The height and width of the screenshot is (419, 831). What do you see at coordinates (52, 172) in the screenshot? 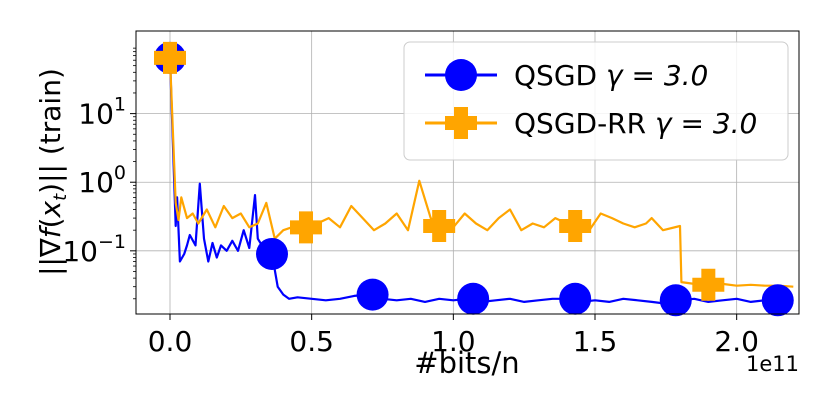
I see `y-axis-label: ||∇f(xt)|| (train)` at bounding box center [52, 172].